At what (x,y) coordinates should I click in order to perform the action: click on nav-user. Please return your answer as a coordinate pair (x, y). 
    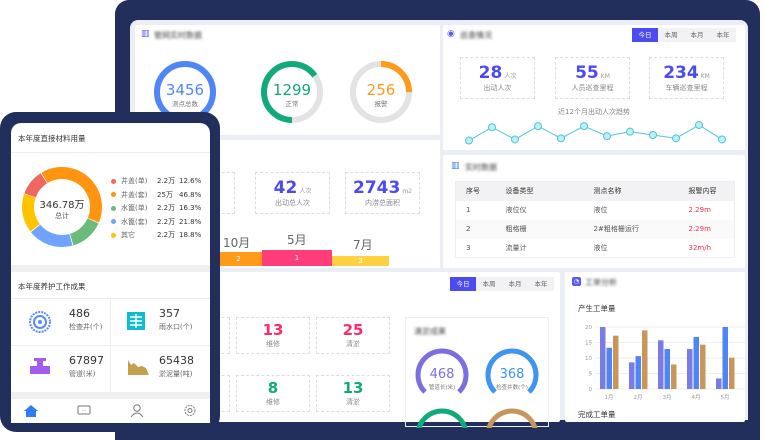
    Looking at the image, I should click on (137, 411).